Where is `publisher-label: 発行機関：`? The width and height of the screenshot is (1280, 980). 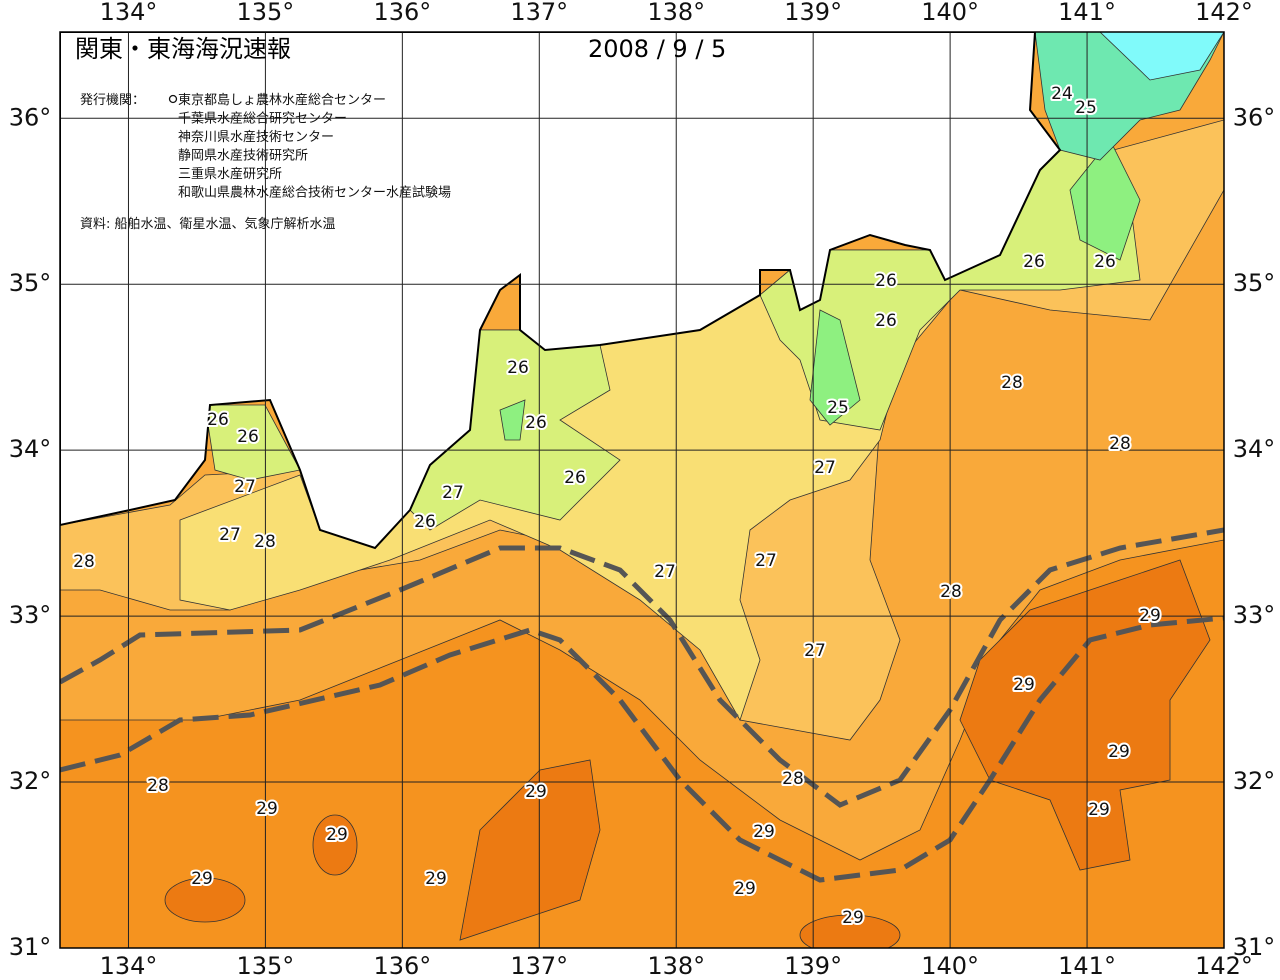
publisher-label: 発行機関： is located at coordinates (112, 100).